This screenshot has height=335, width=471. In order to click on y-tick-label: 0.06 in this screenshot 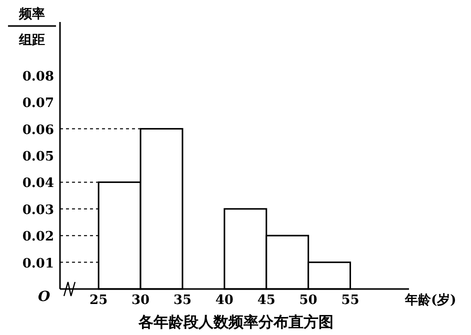, I will do `click(38, 130)`.